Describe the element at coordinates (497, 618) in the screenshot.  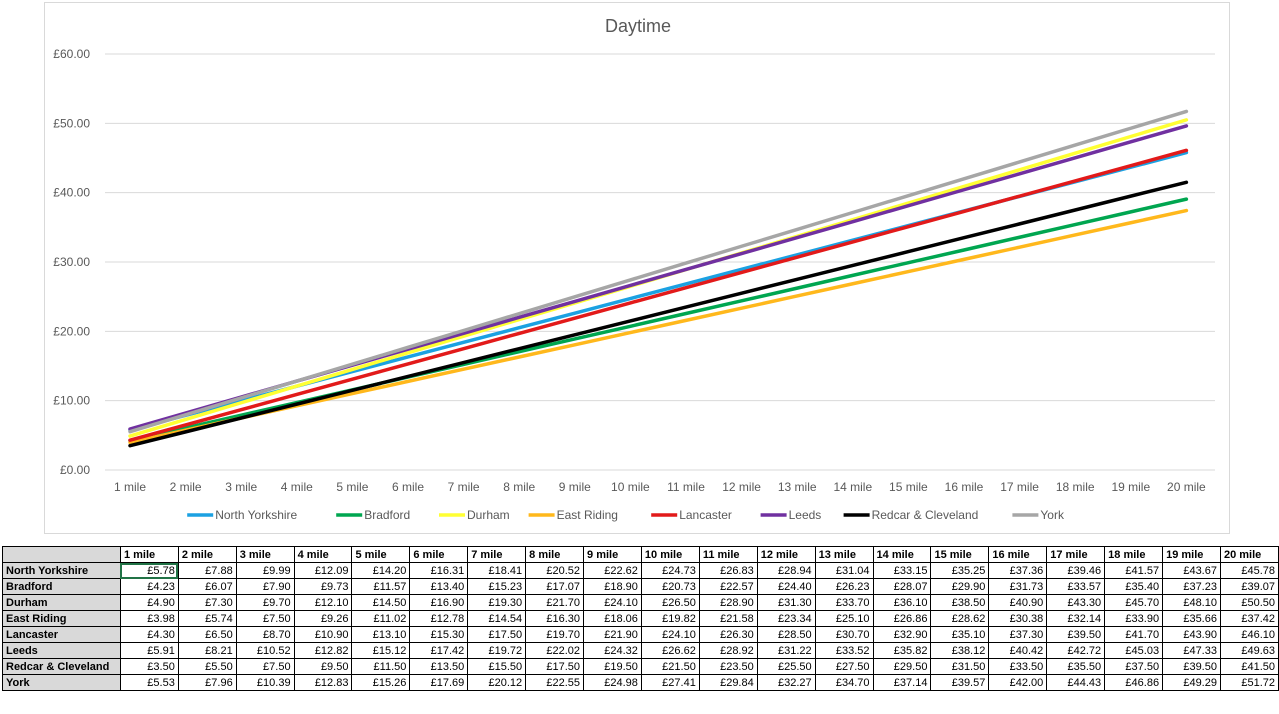
I see `table-cell: £14.54` at that location.